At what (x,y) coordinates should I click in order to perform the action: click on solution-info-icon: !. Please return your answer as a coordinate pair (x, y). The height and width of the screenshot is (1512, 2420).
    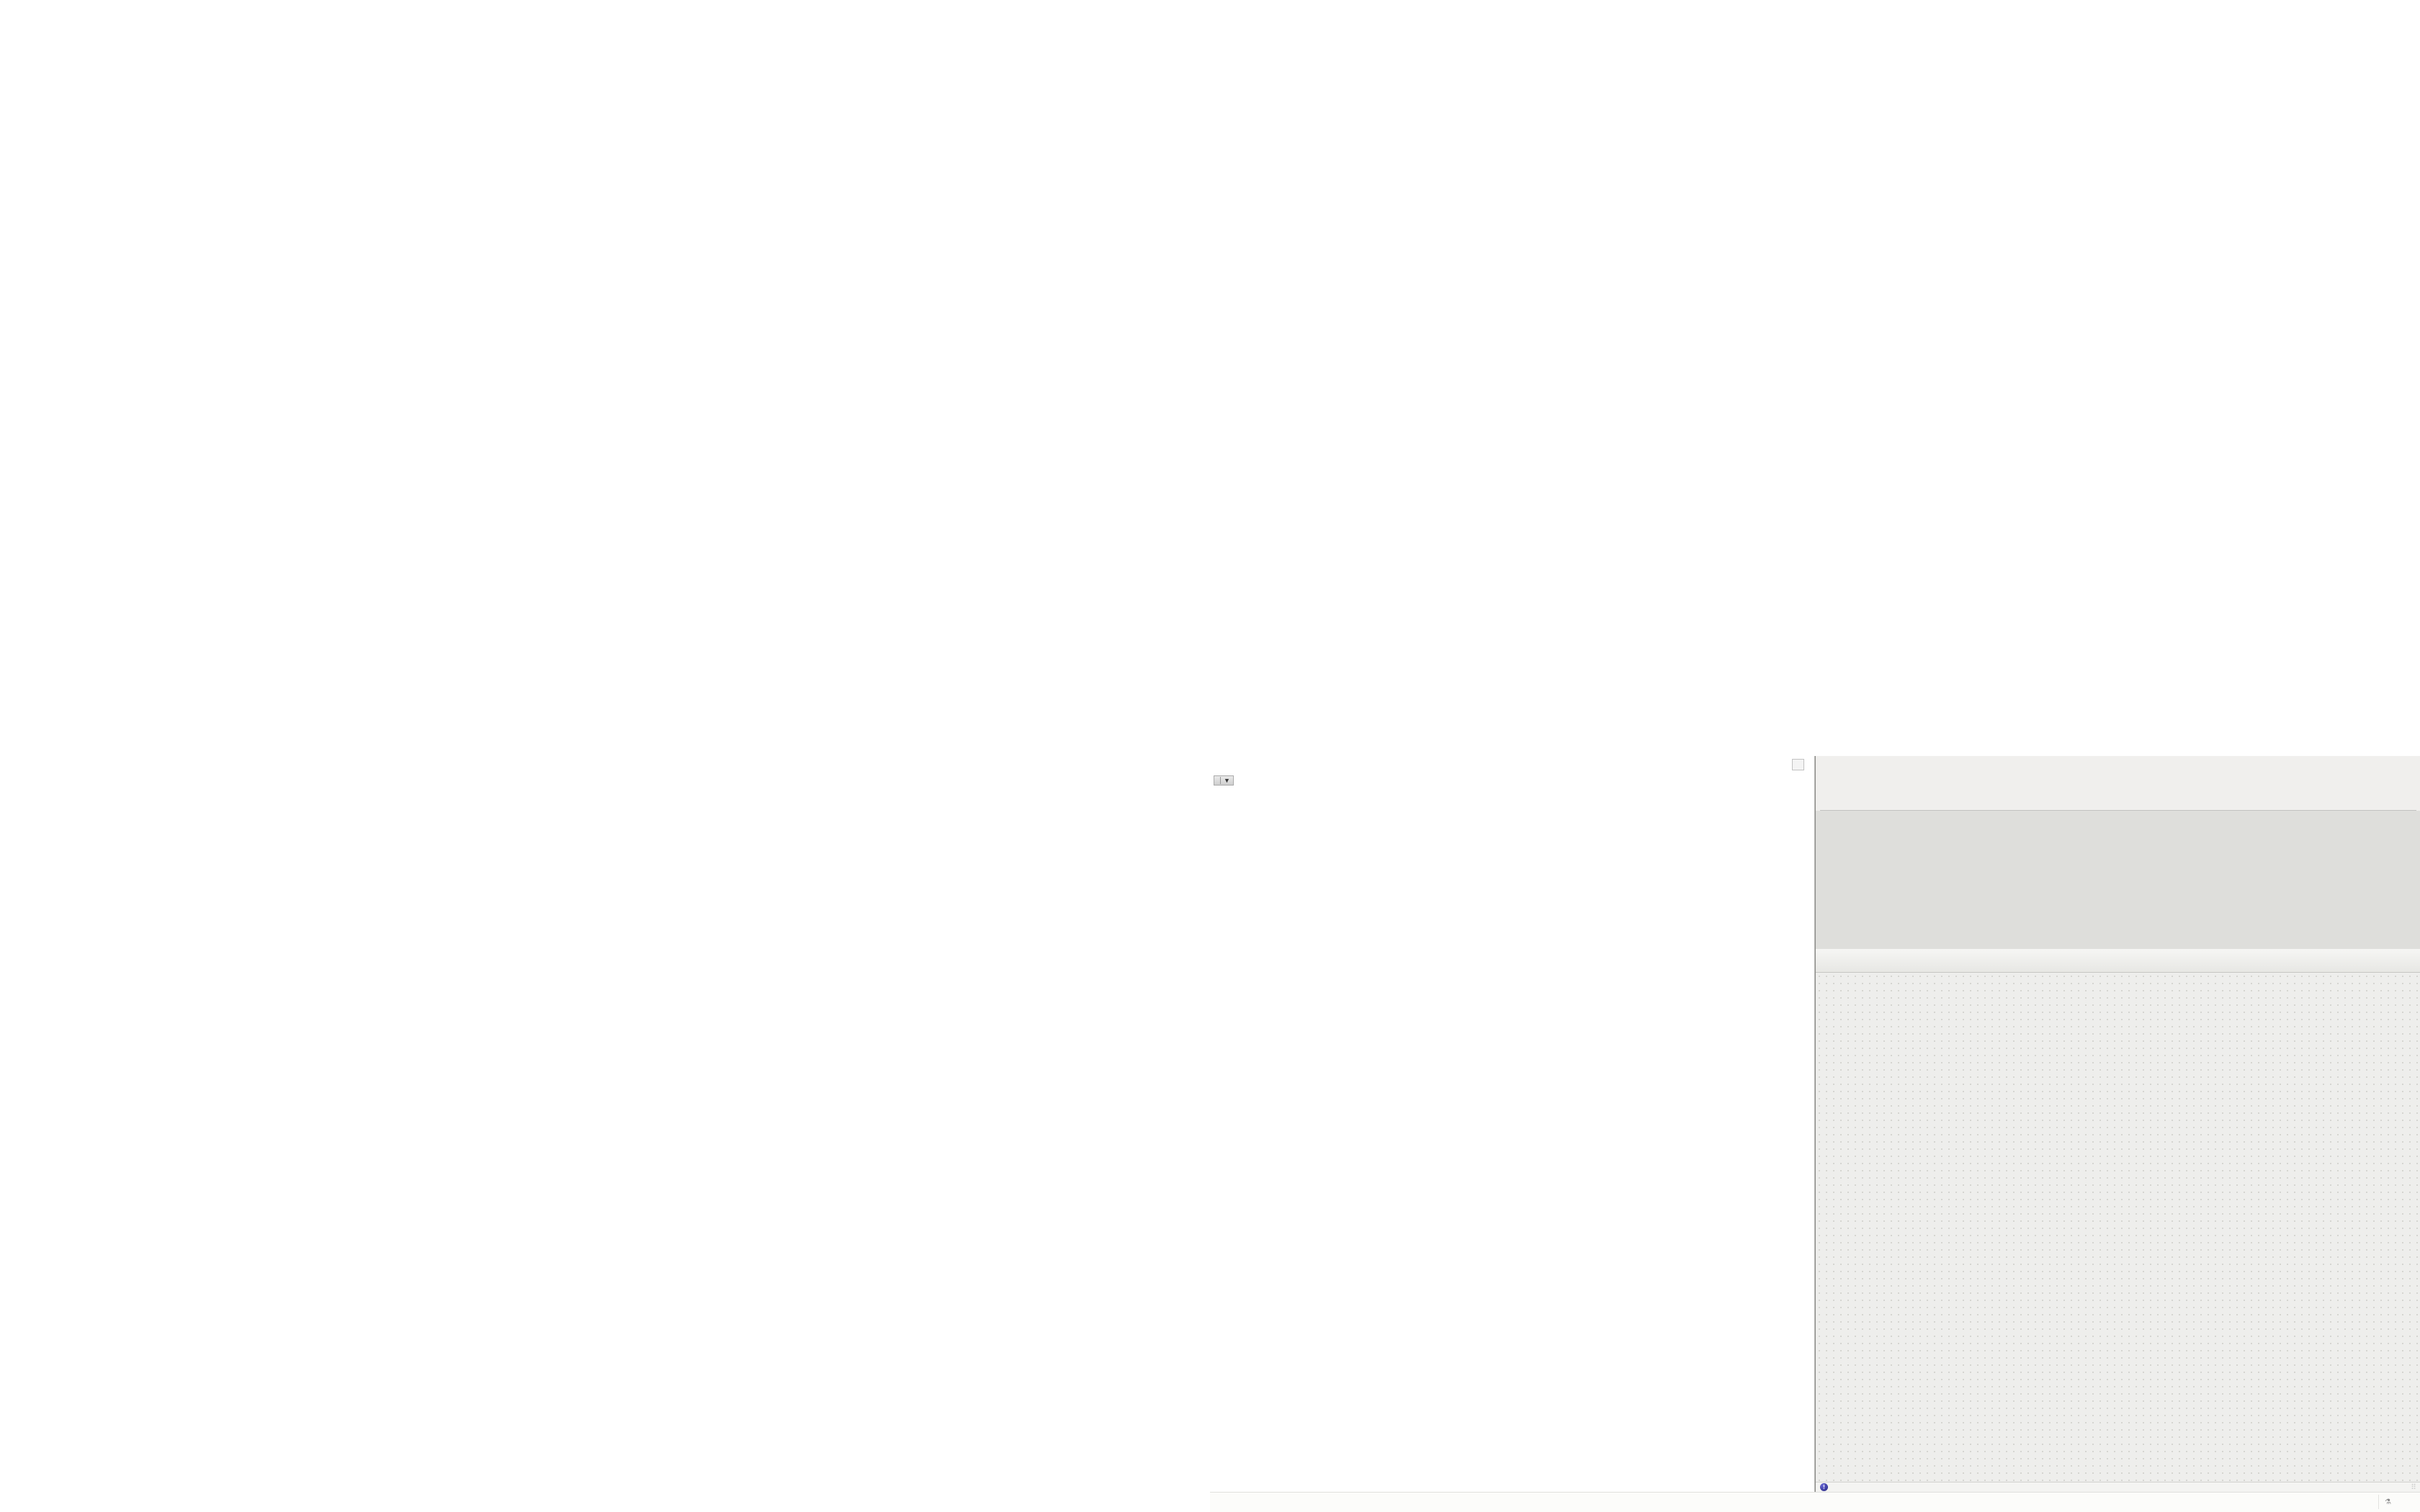
    Looking at the image, I should click on (1824, 1487).